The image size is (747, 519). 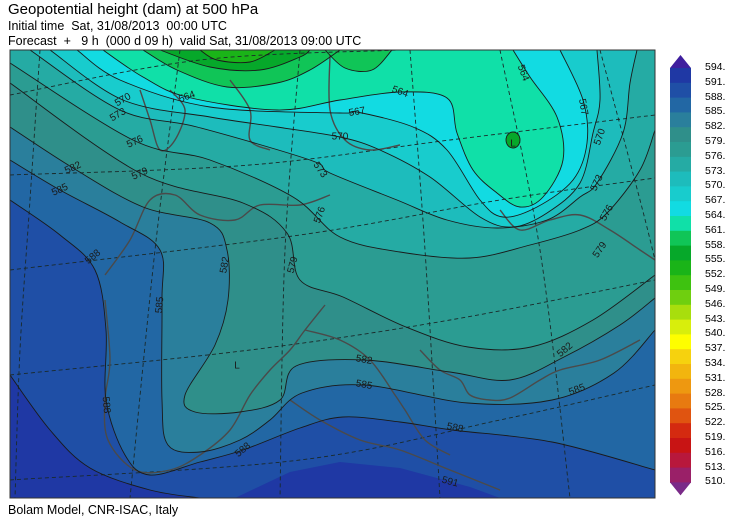 What do you see at coordinates (680, 489) in the screenshot?
I see `colorbar-bottom-arrow` at bounding box center [680, 489].